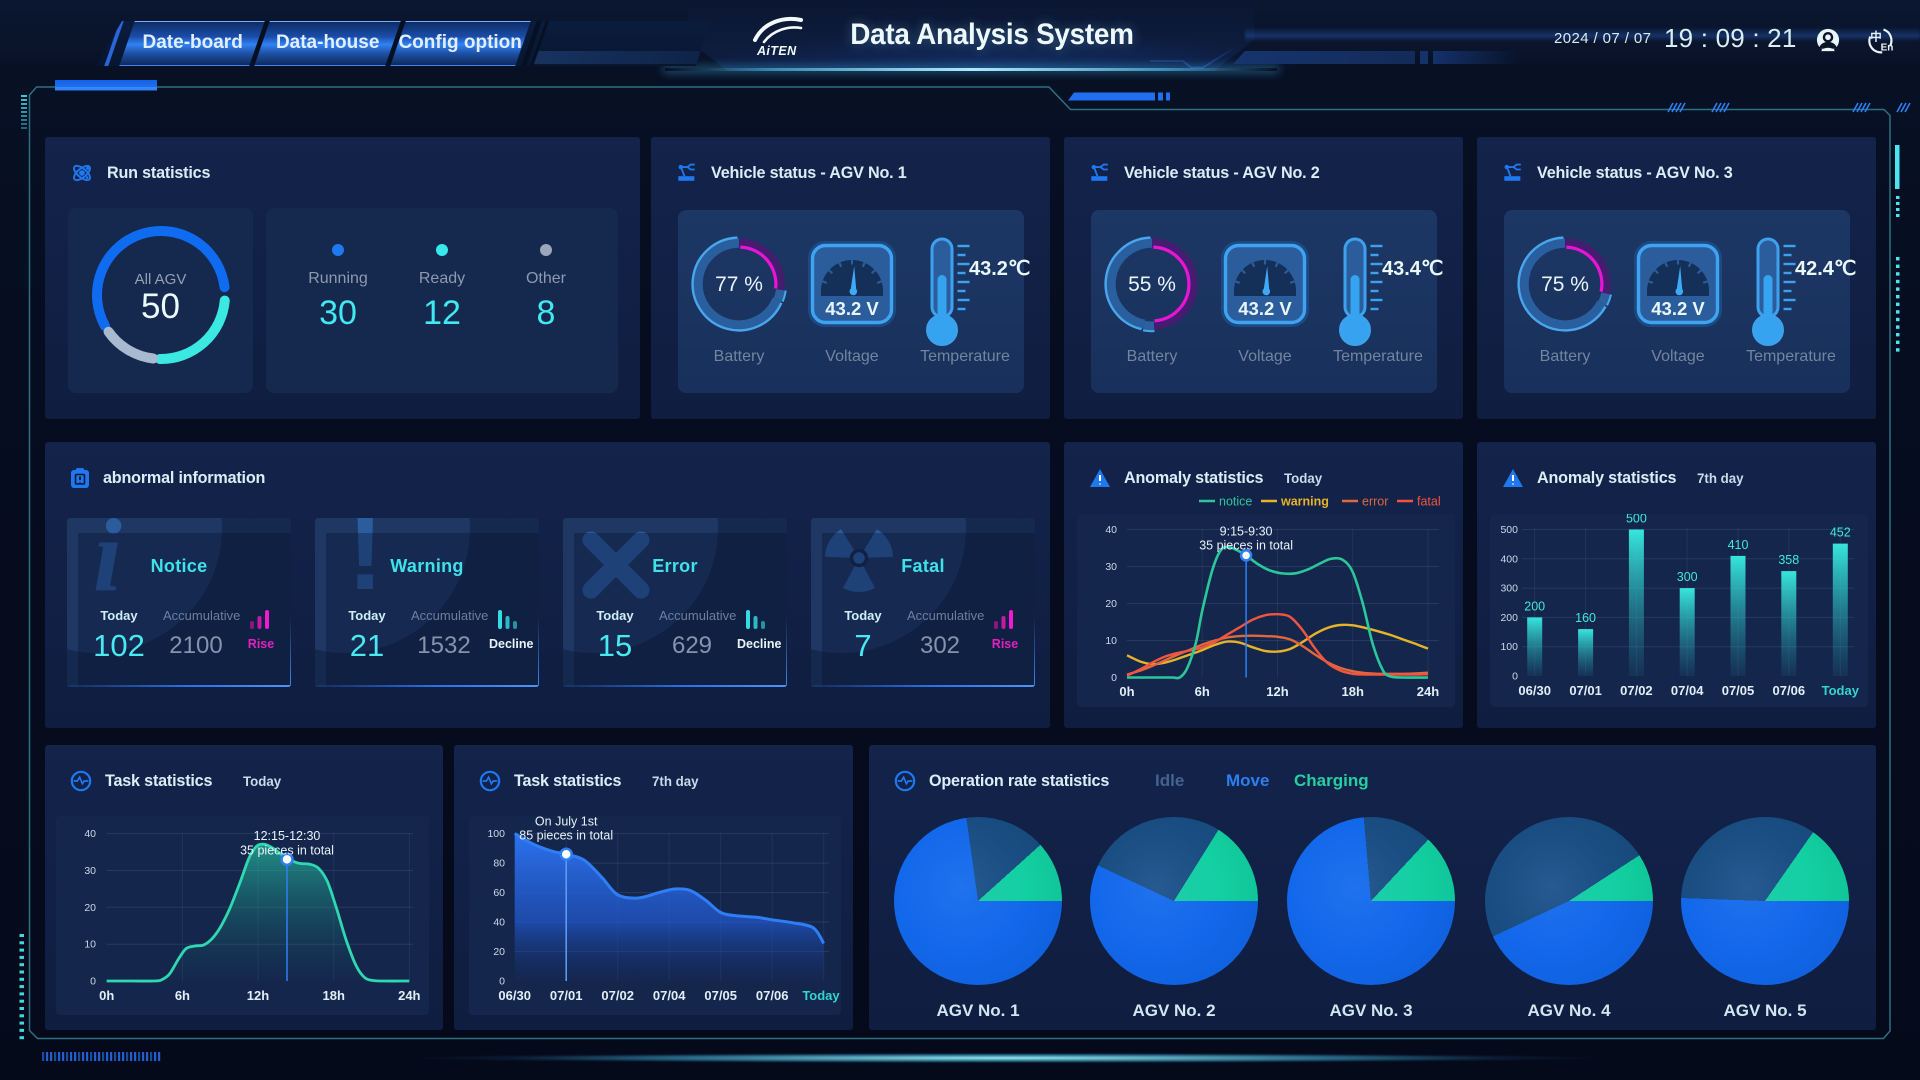 This screenshot has width=1920, height=1080. What do you see at coordinates (1876, 37) in the screenshot?
I see `svg-text: 中` at bounding box center [1876, 37].